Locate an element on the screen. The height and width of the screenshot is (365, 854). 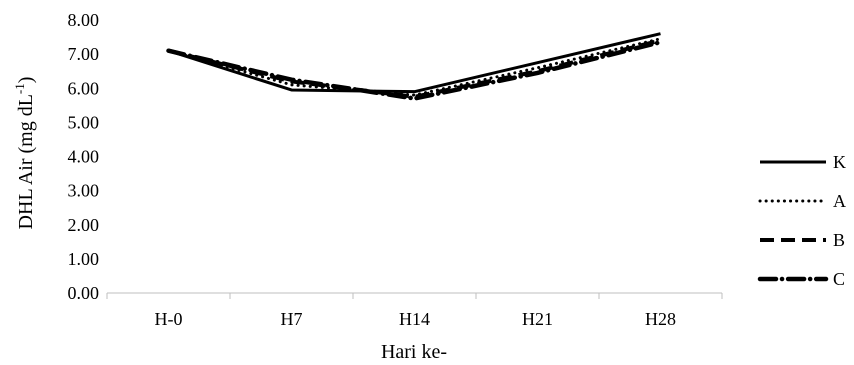
y-tick-label: 1.00 is located at coordinates (84, 259).